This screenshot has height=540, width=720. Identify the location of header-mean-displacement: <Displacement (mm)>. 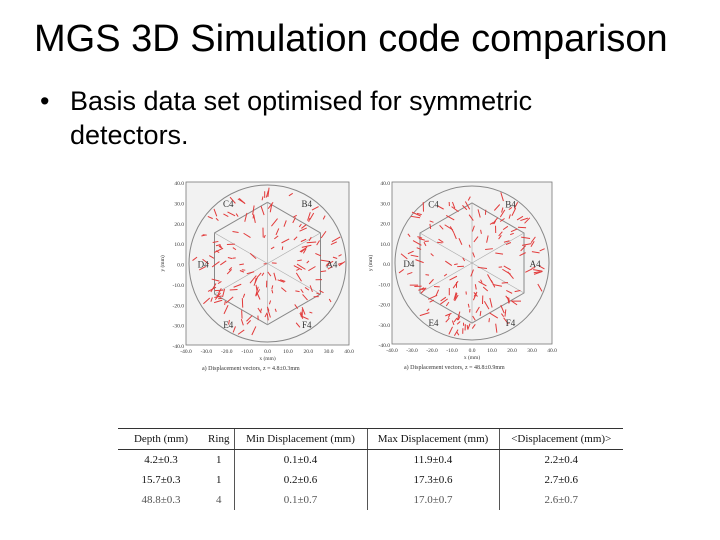
(561, 439).